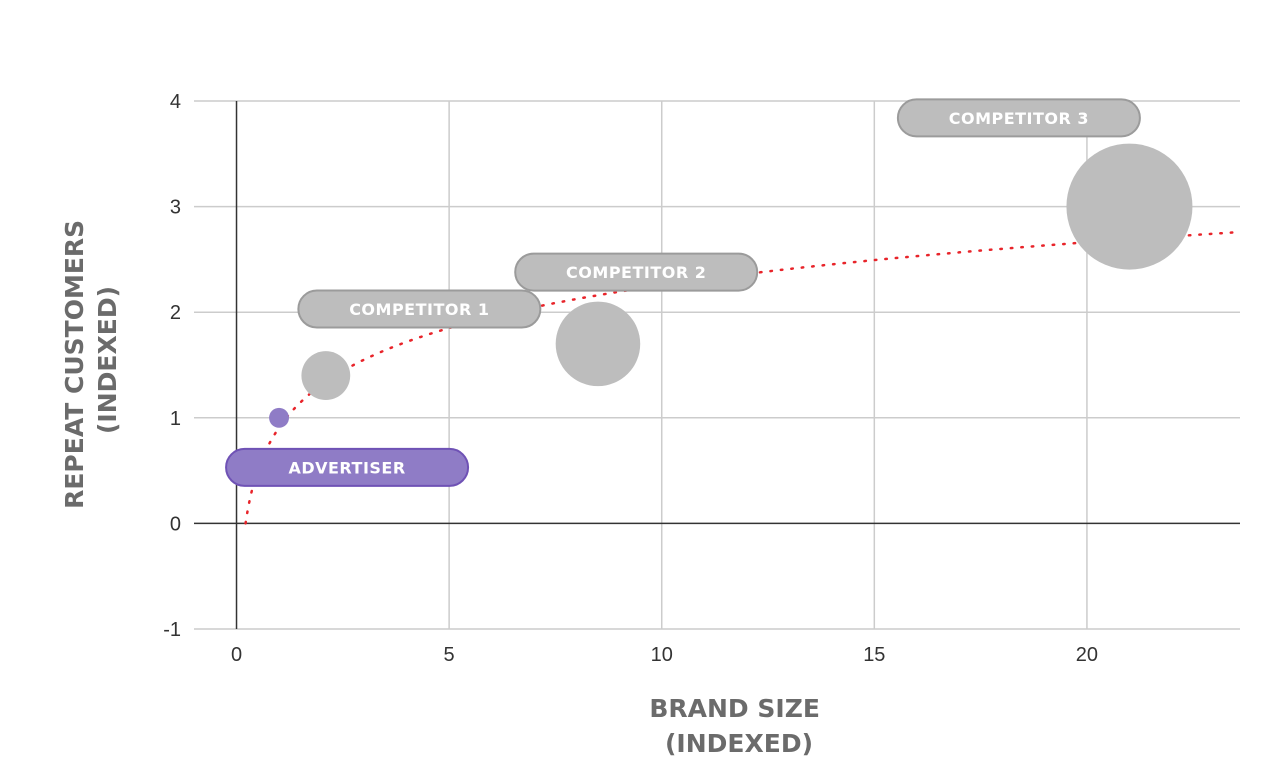 This screenshot has height=778, width=1270. What do you see at coordinates (91, 360) in the screenshot?
I see `y-axis-title: REPEAT CUSTOMERS (INDEXED)` at bounding box center [91, 360].